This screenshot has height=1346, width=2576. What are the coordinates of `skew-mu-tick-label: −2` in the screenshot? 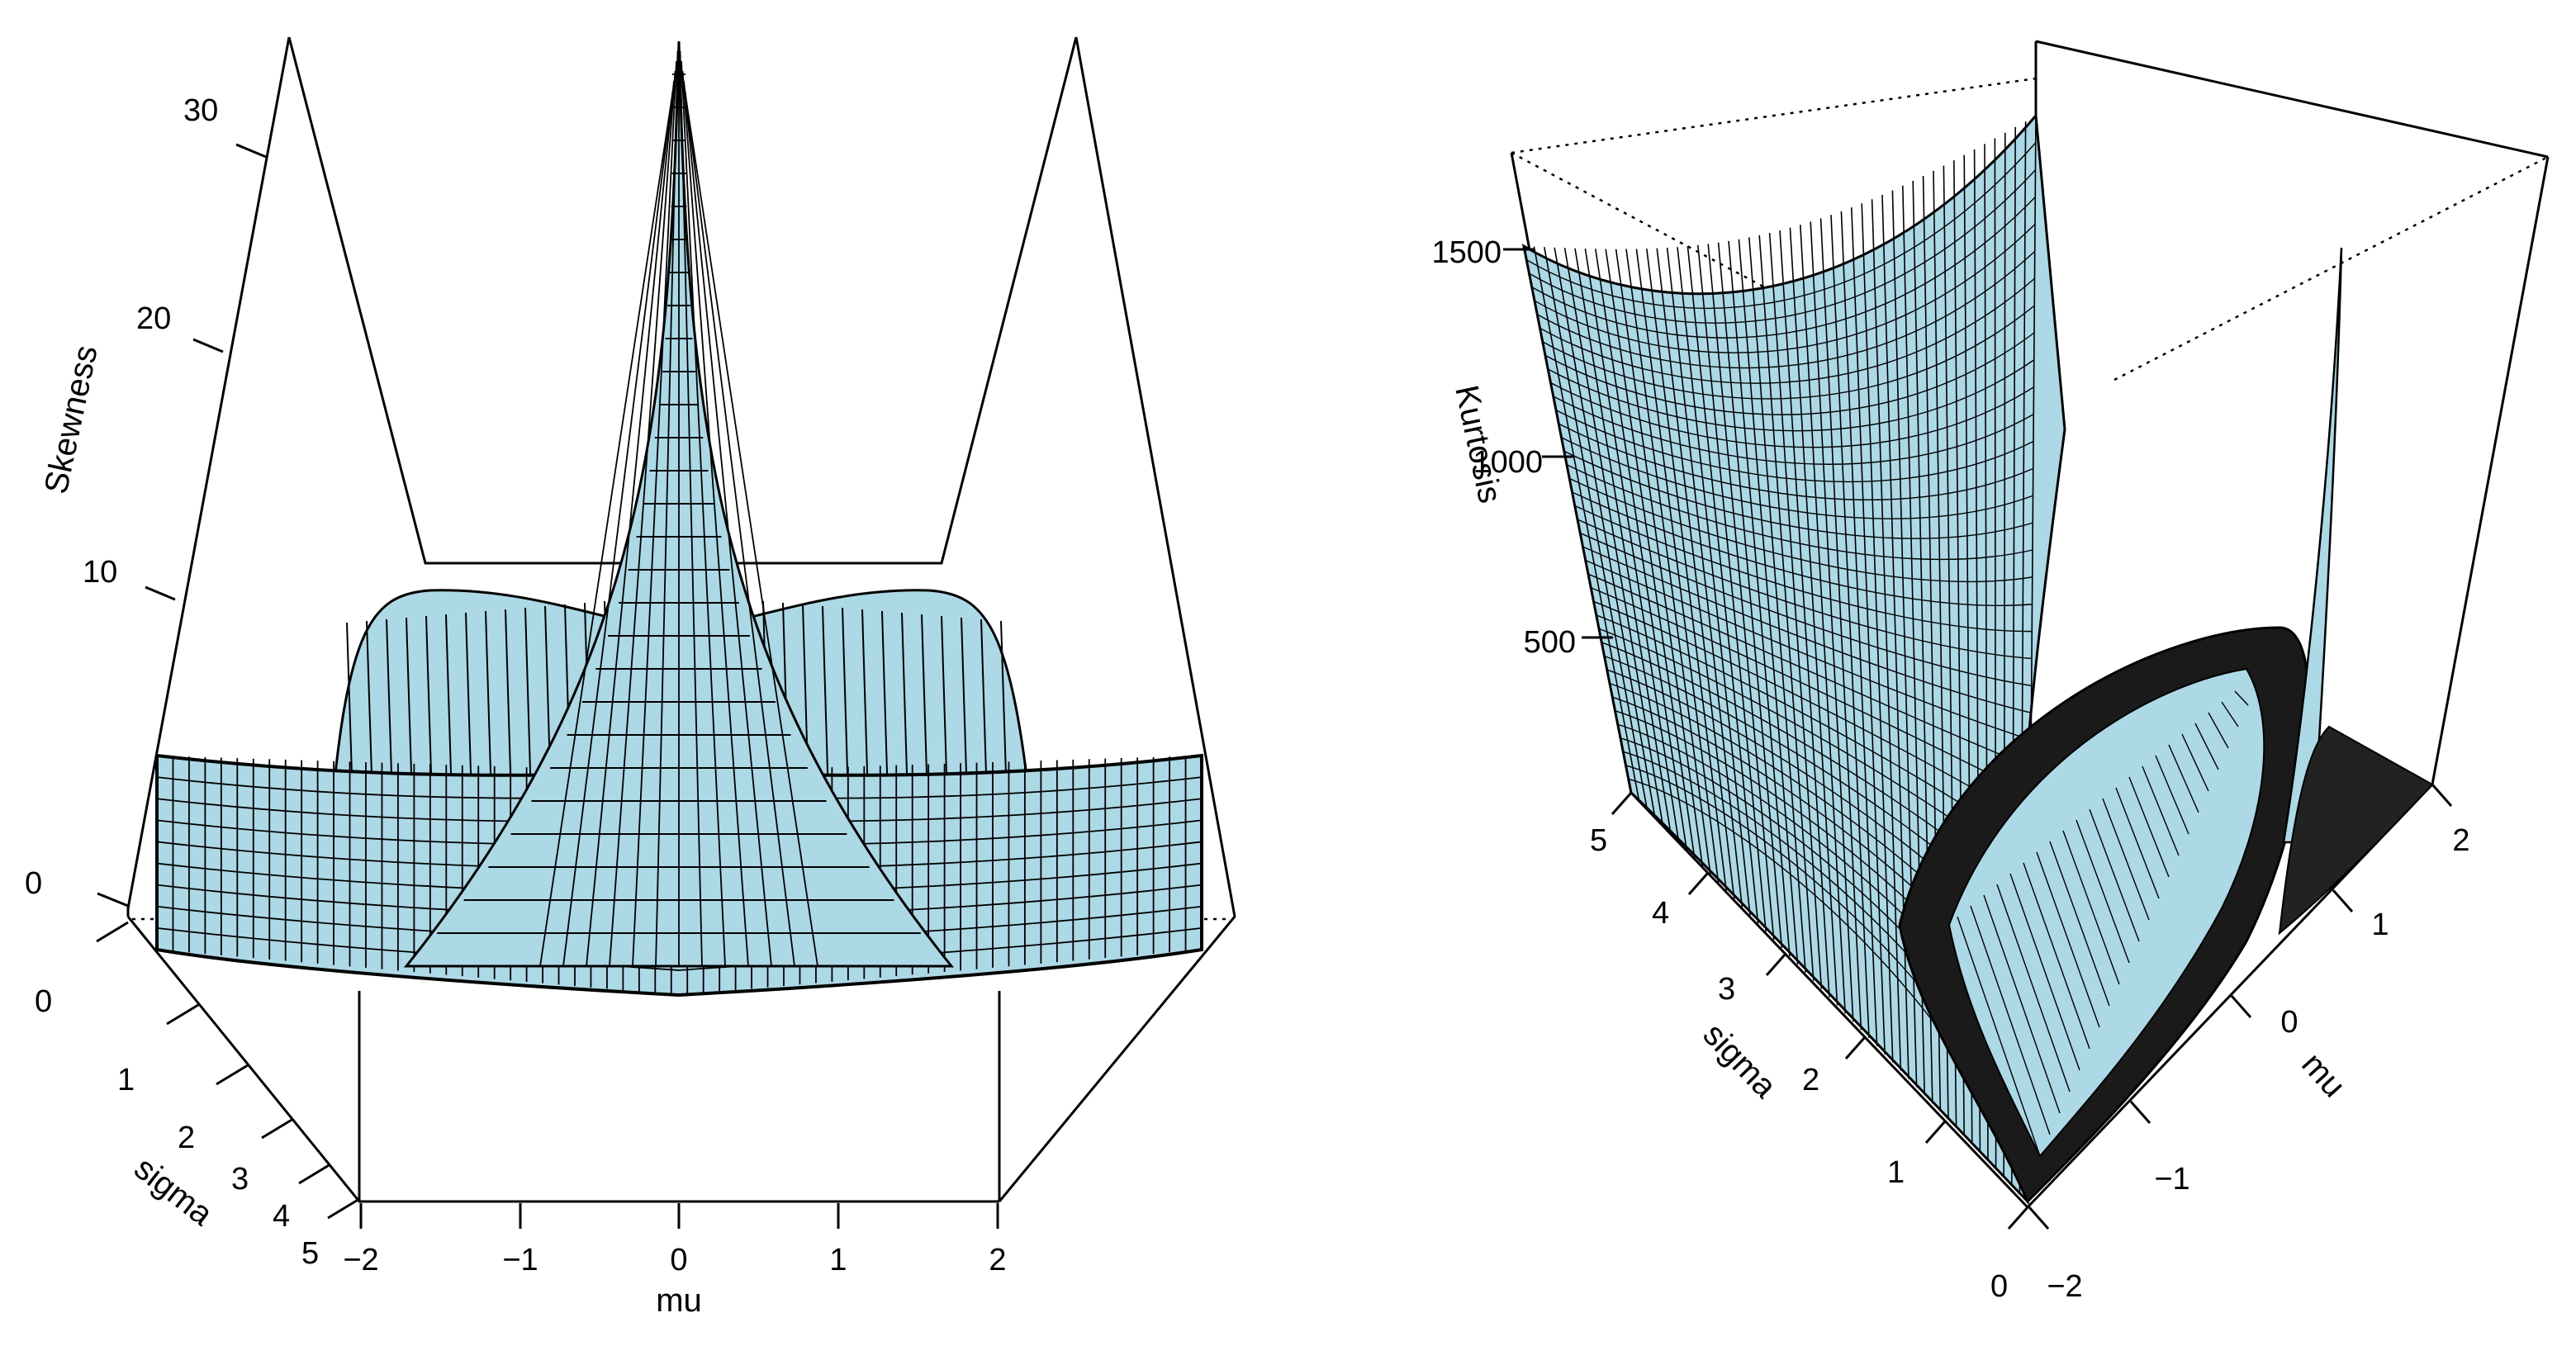 It's located at (360, 1260).